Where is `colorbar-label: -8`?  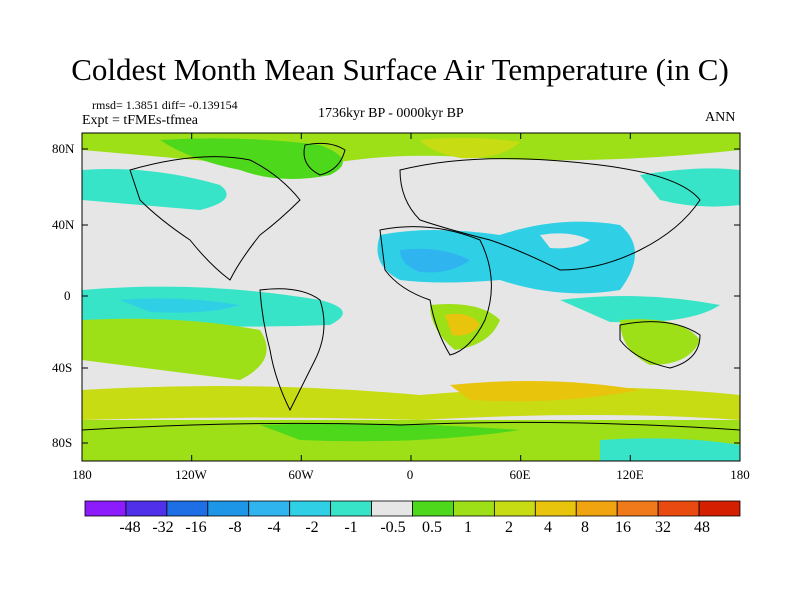
colorbar-label: -8 is located at coordinates (235, 527).